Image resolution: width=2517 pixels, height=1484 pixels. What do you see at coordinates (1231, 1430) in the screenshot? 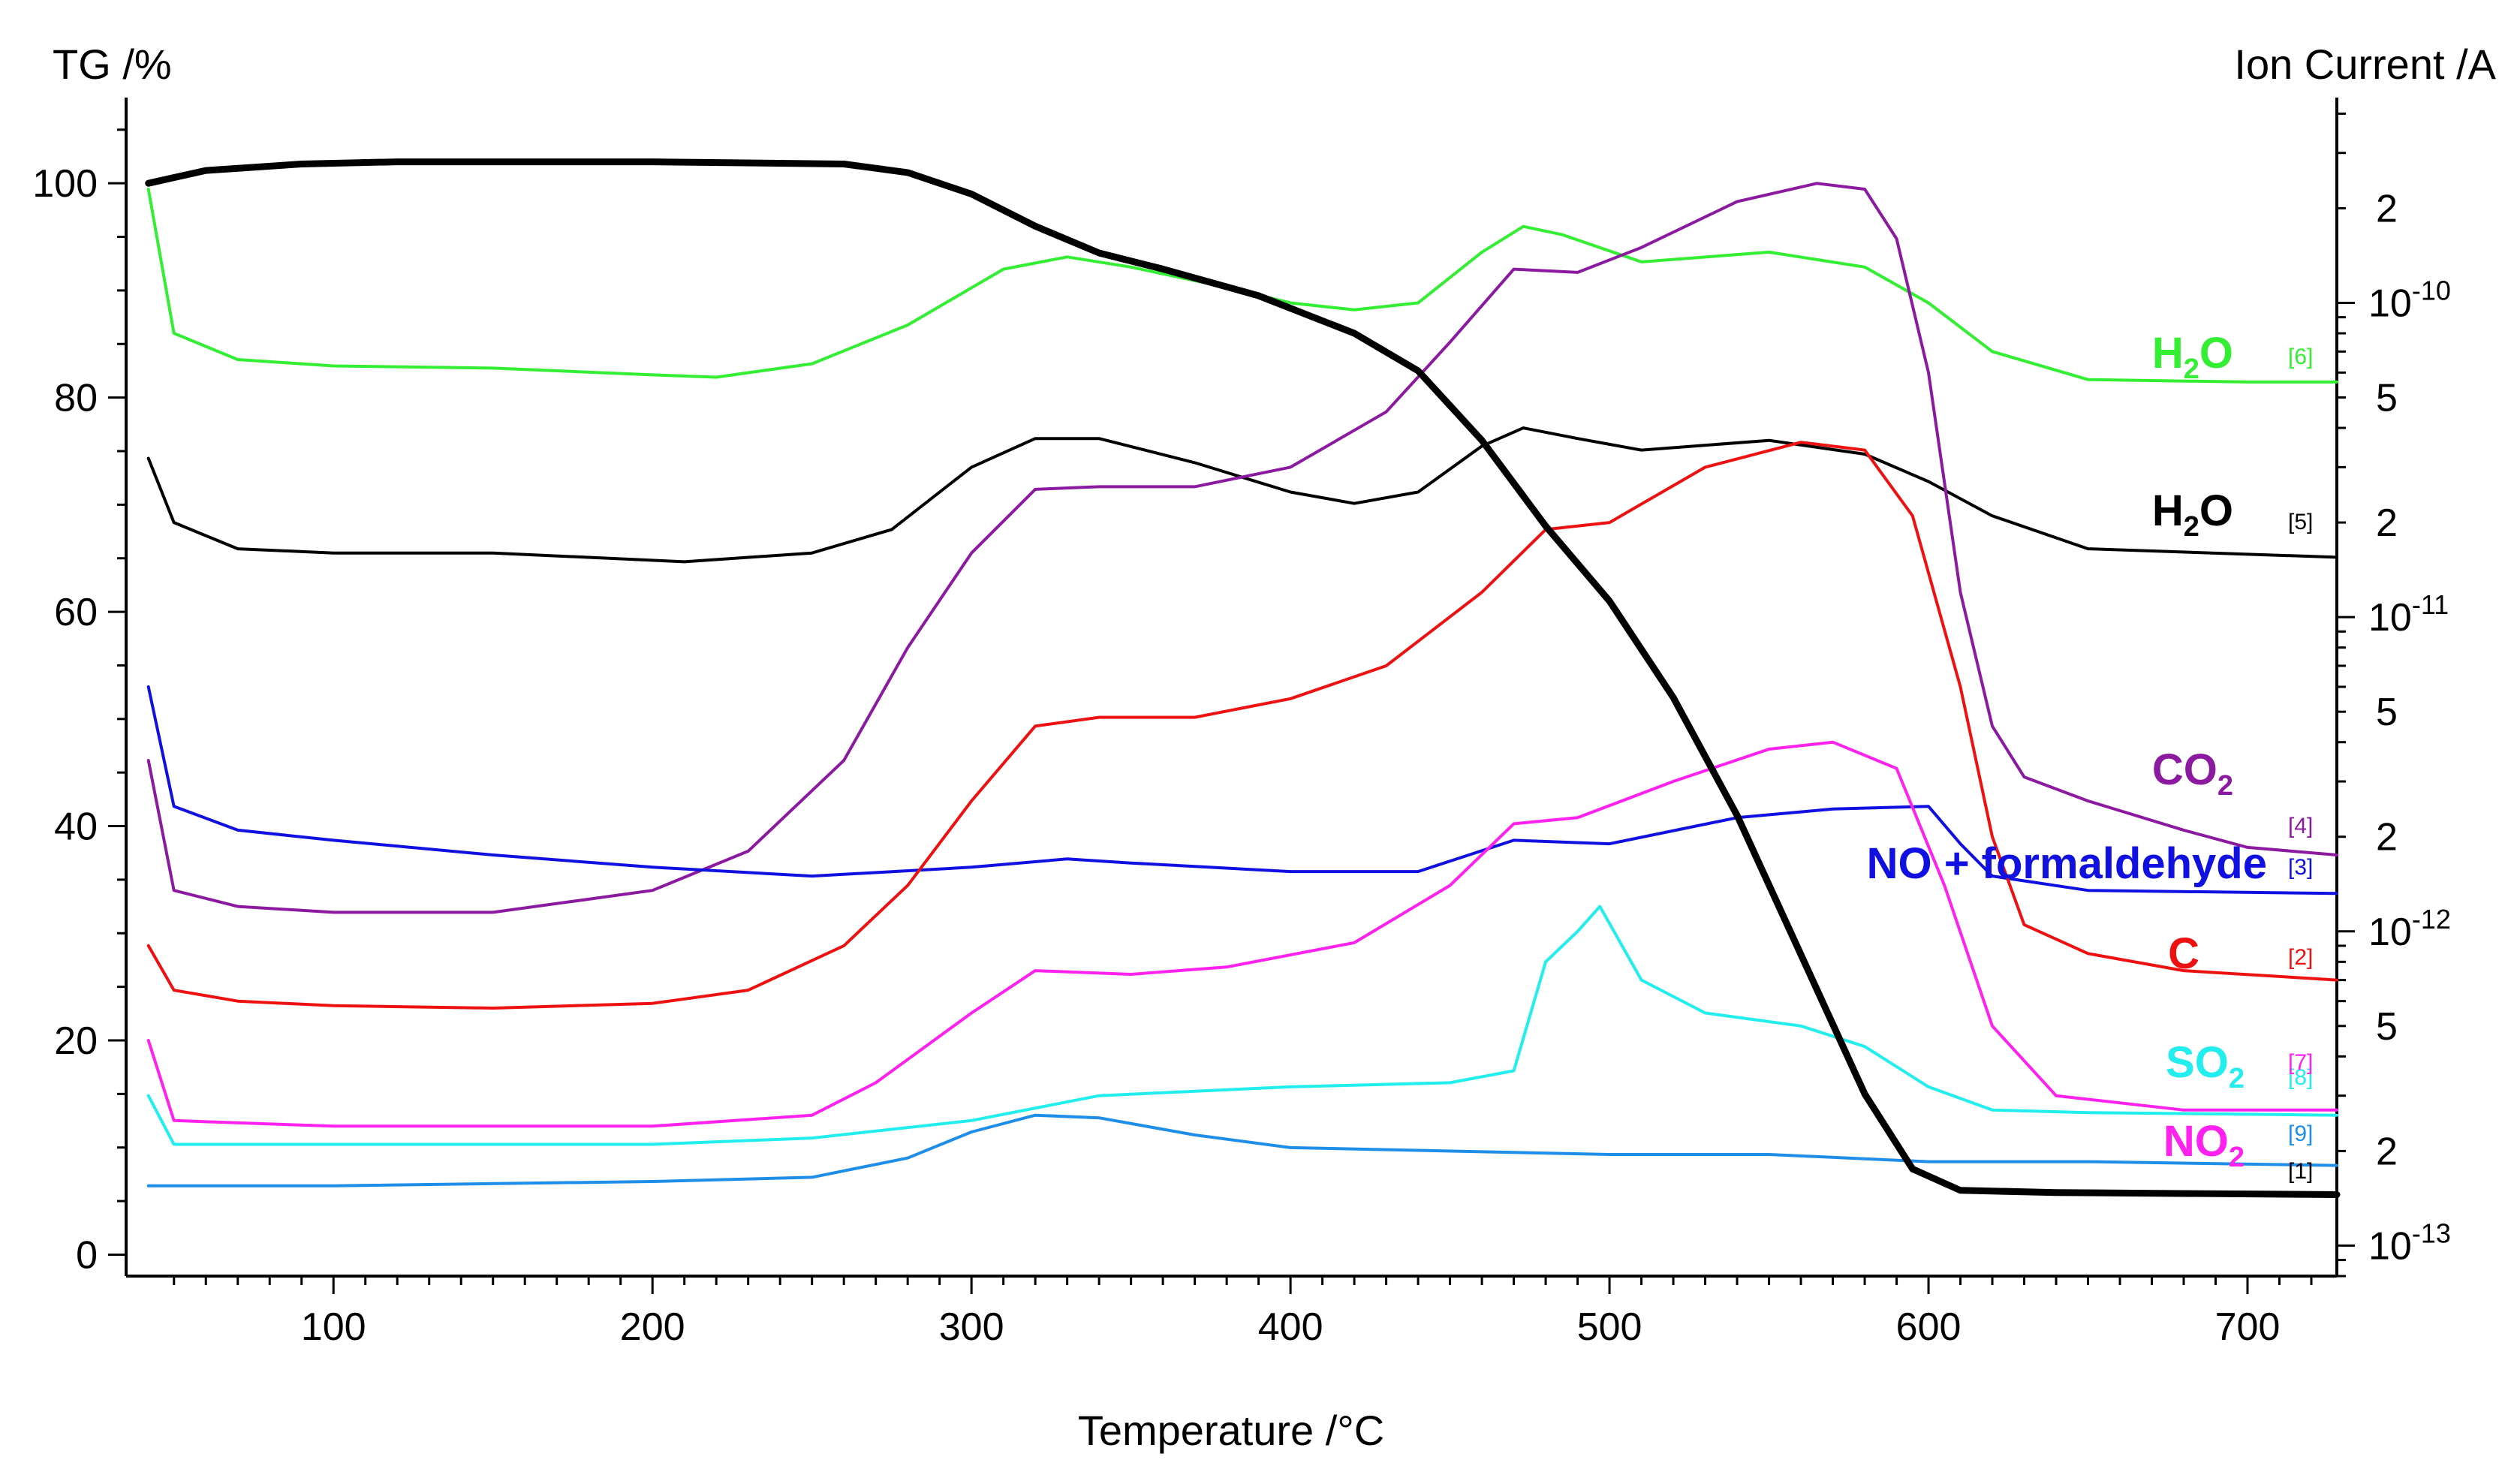
I see `x-axis-title: Temperature /°C` at bounding box center [1231, 1430].